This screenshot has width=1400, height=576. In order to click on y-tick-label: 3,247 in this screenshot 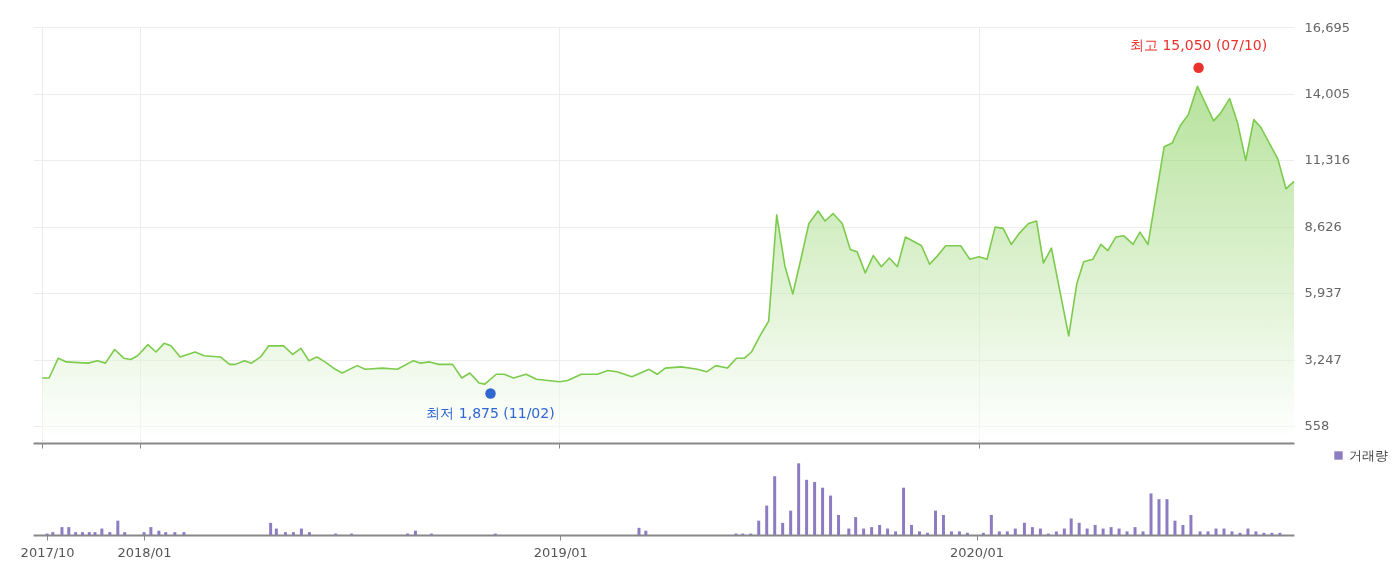, I will do `click(1323, 359)`.